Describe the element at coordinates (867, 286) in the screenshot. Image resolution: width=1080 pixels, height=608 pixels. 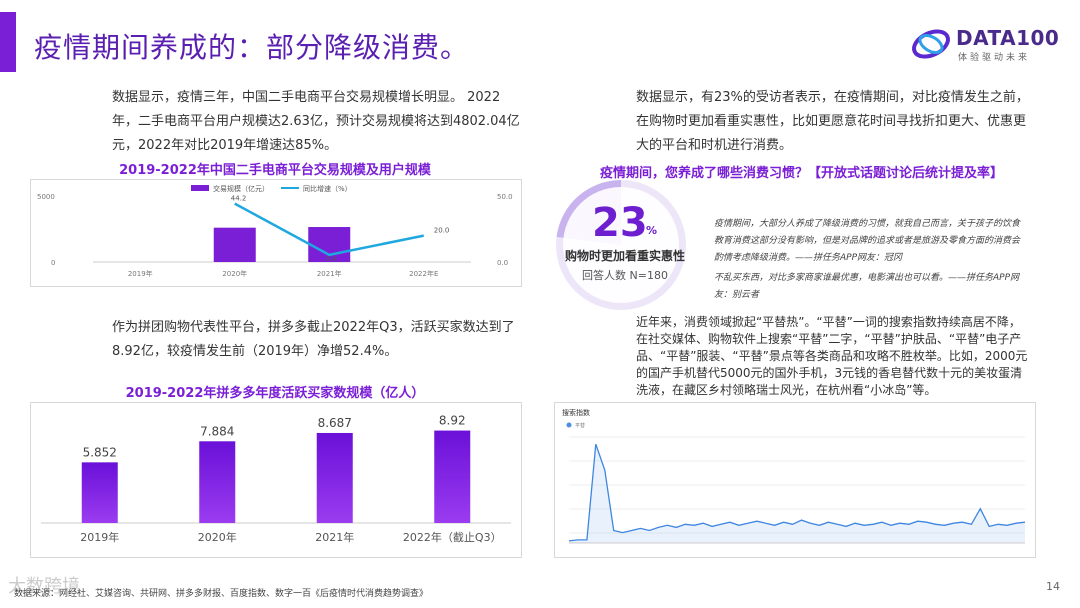
I see `quote-2: 不乱买东西，对比多家商家谁最优惠，电影演出也可以看。——拼任务APP网友：别云者` at that location.